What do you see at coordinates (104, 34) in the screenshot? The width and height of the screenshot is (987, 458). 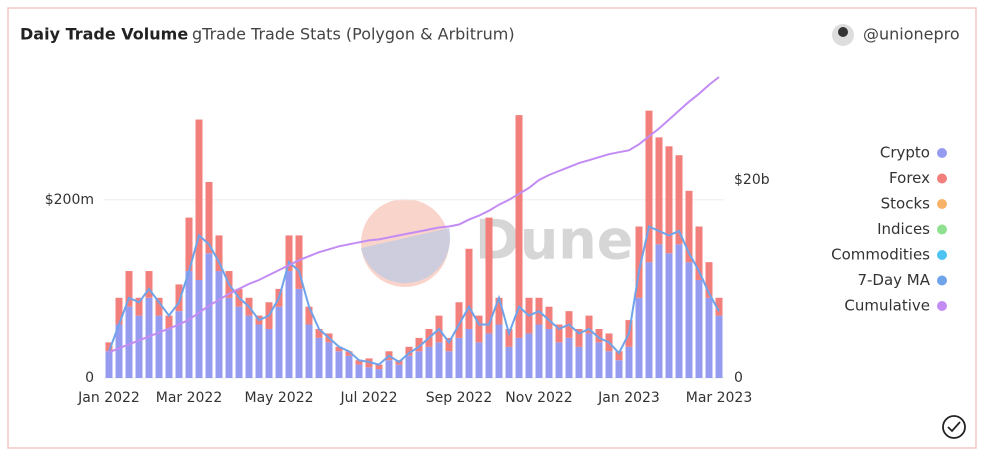 I see `chart-title: Daiy Trade Volume` at bounding box center [104, 34].